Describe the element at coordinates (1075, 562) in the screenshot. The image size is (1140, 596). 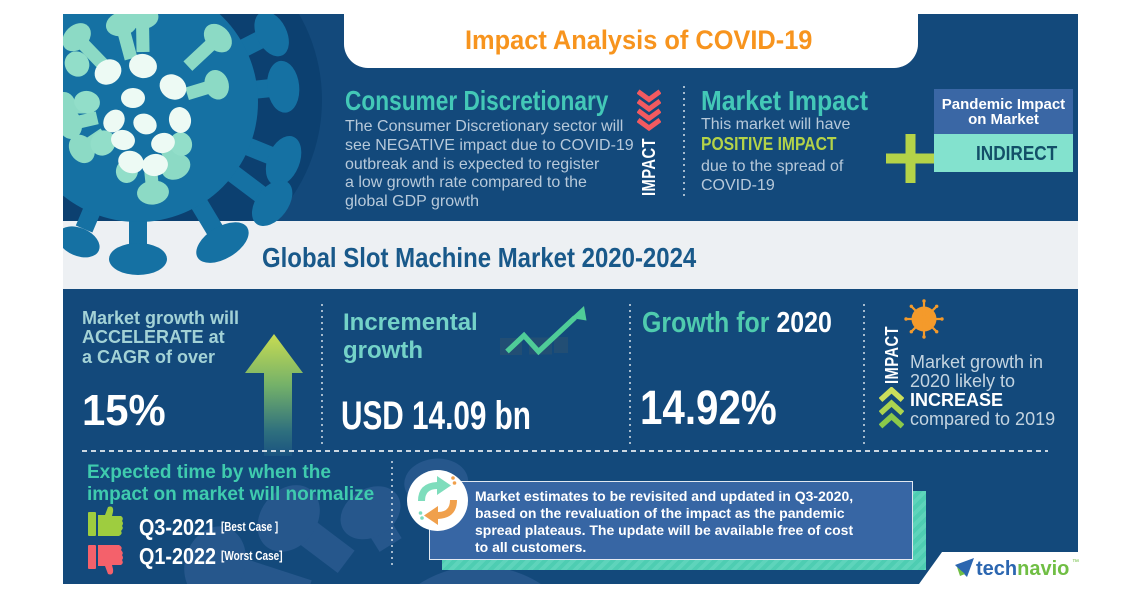
I see `svg-text: ™` at that location.